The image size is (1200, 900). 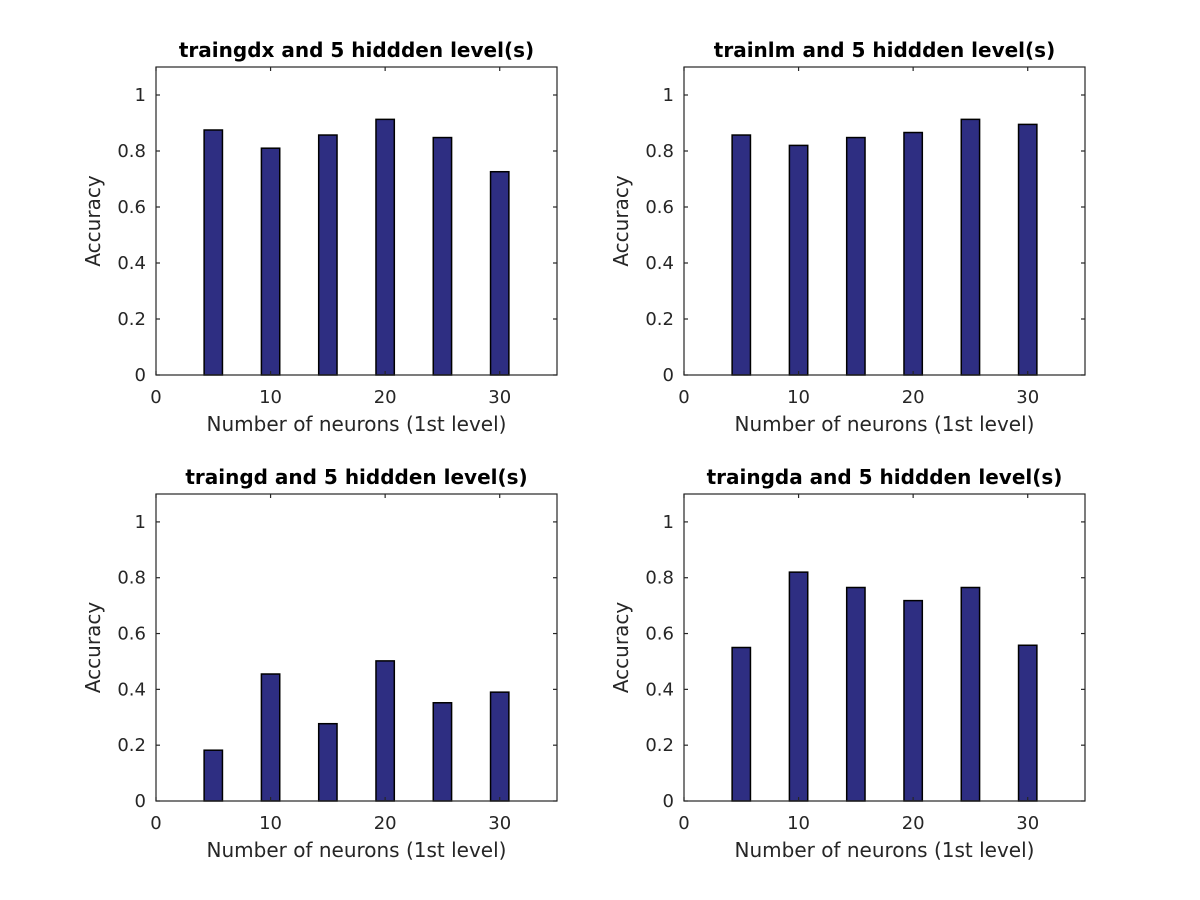 I want to click on chart-title: trainlm and 5 hiddden level(s), so click(x=884, y=50).